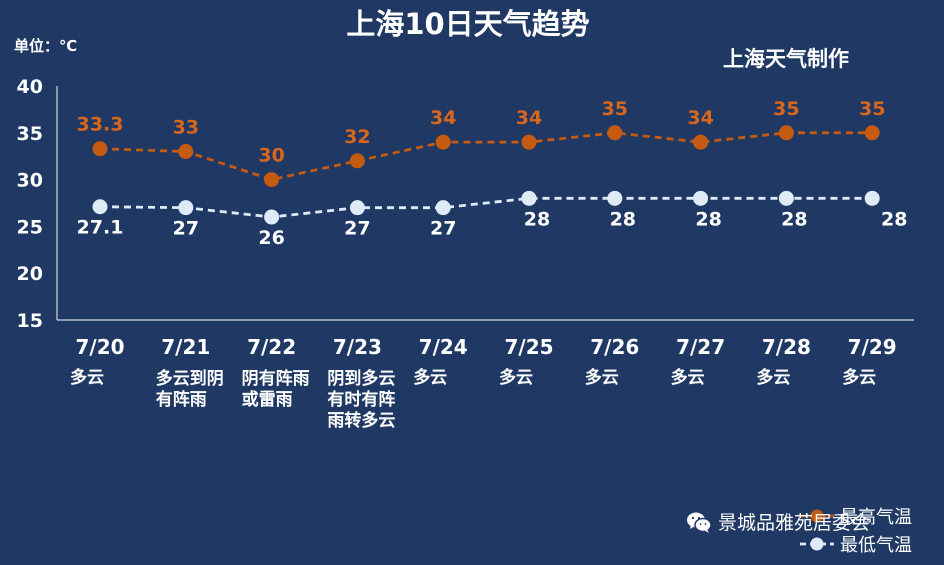 The image size is (944, 565). What do you see at coordinates (275, 389) in the screenshot?
I see `weather-description: 阴有阵雨 或雷雨` at bounding box center [275, 389].